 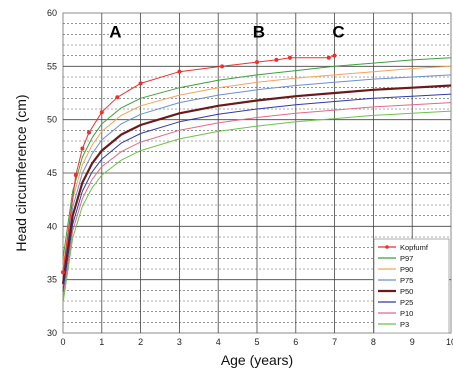 I want to click on panel-letter: C, so click(x=338, y=32).